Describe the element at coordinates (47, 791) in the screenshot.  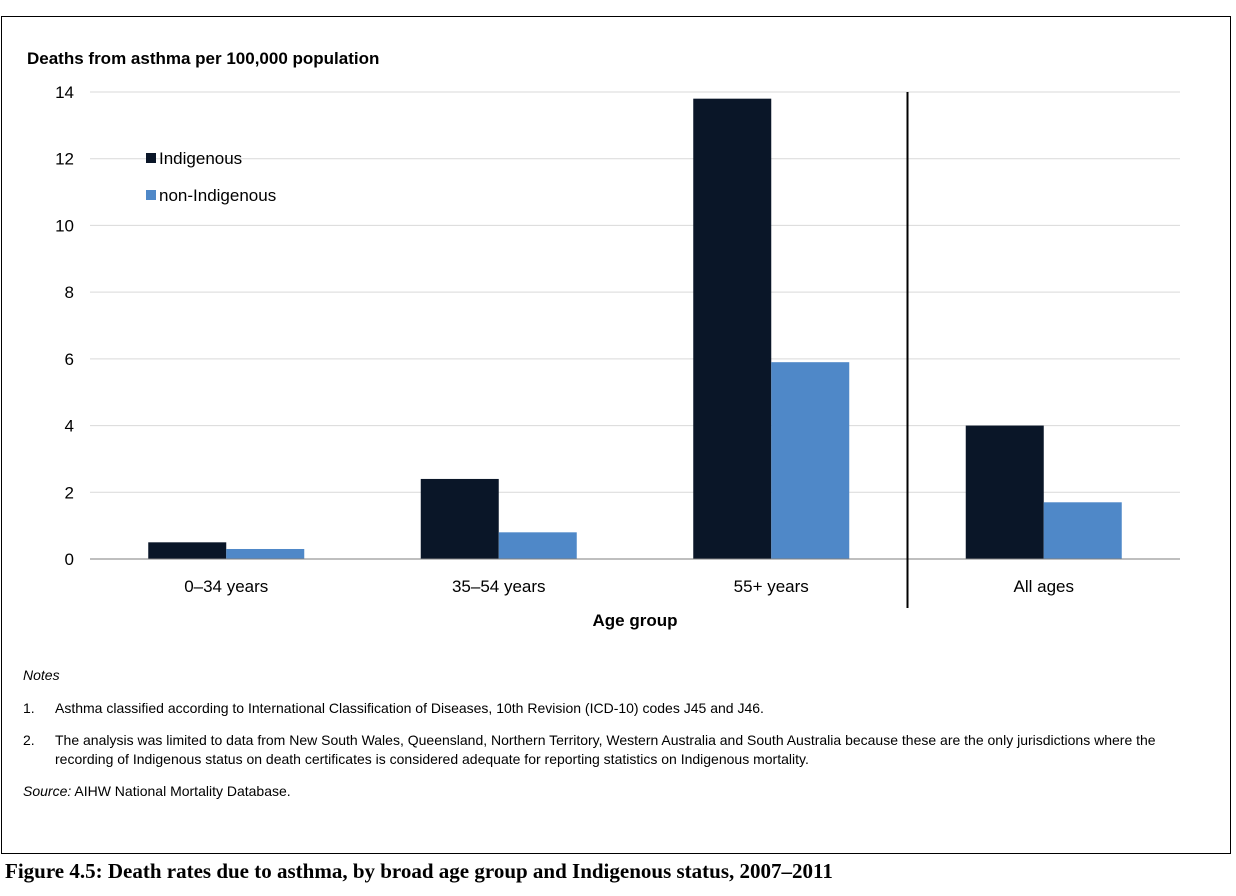
I see `source-label: Source:` at that location.